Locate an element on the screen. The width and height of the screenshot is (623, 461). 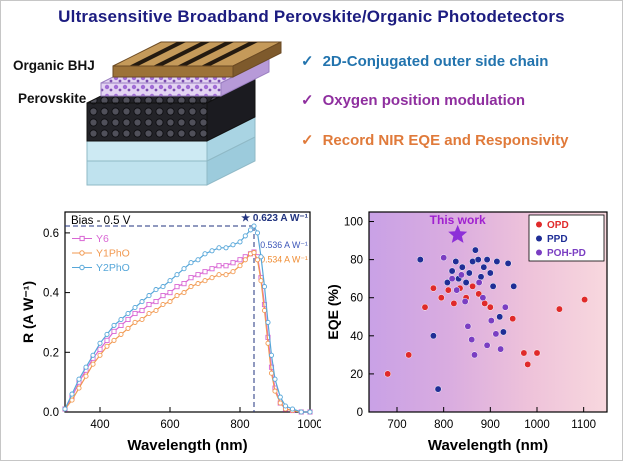
legend: OPD PPD POH-PD is located at coordinates (566, 238).